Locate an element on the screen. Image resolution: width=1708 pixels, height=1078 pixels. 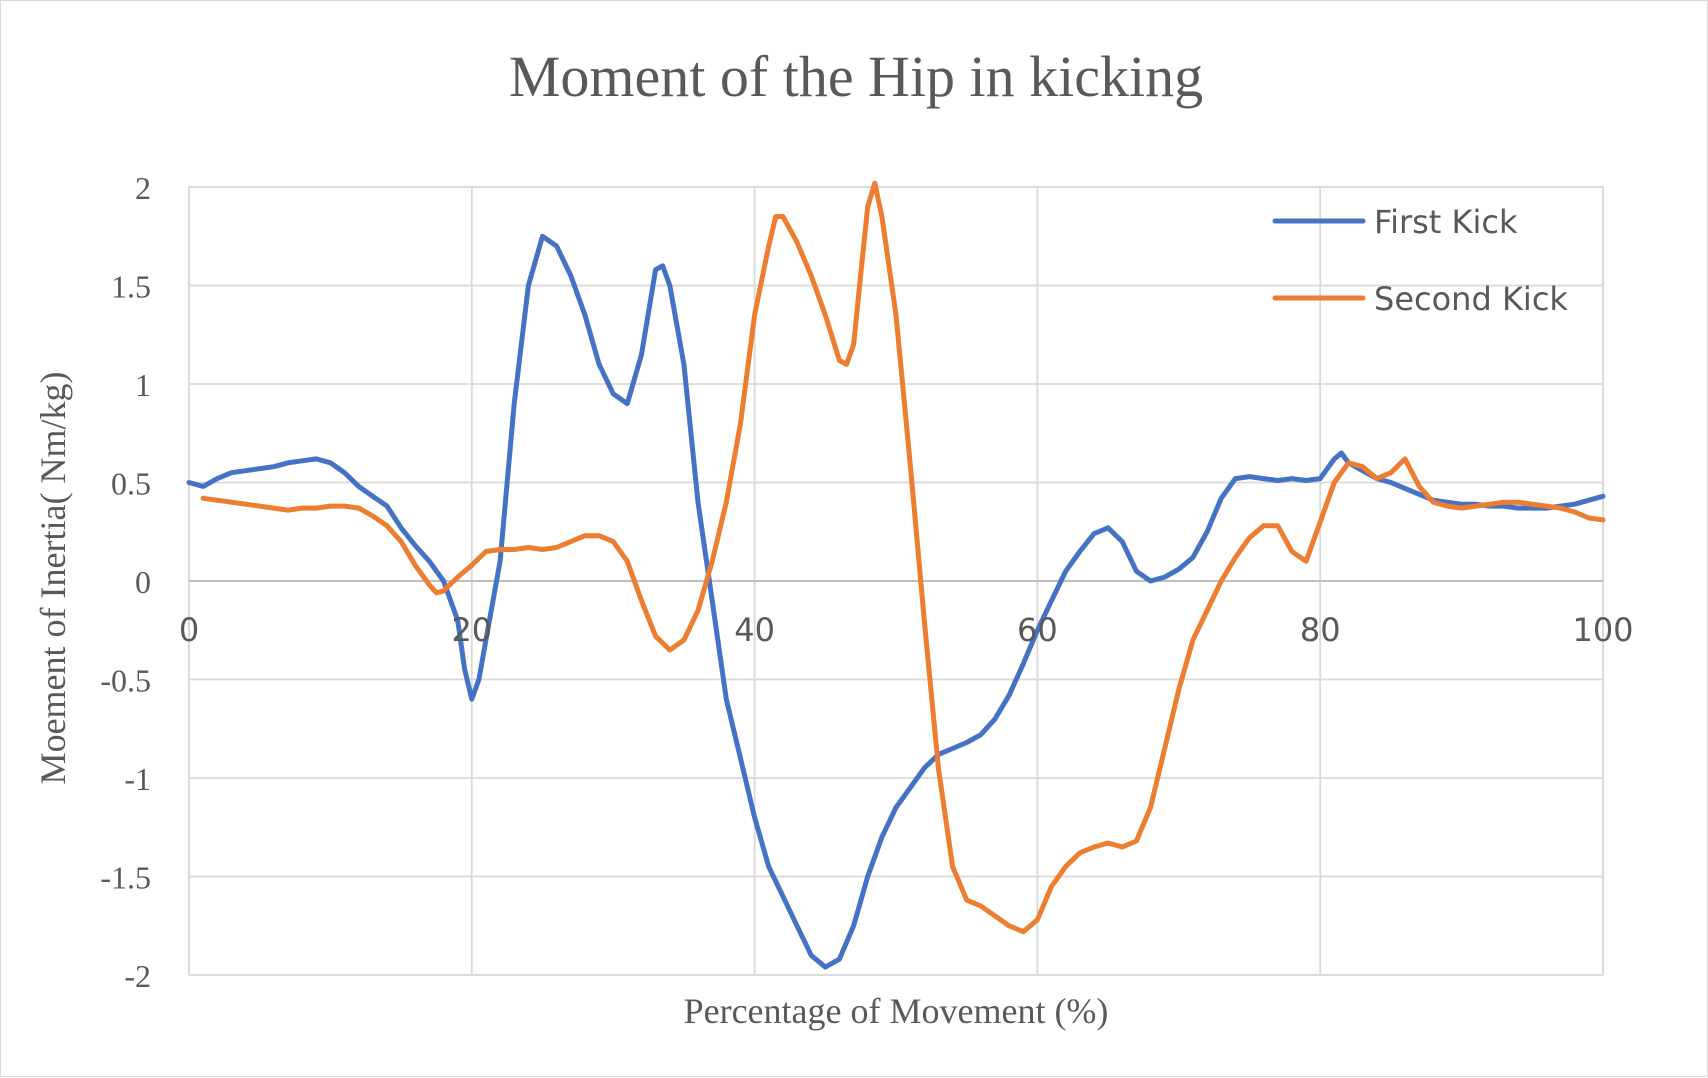
y-axis-label: Moement of Inertia( Nm/kg) is located at coordinates (53, 578).